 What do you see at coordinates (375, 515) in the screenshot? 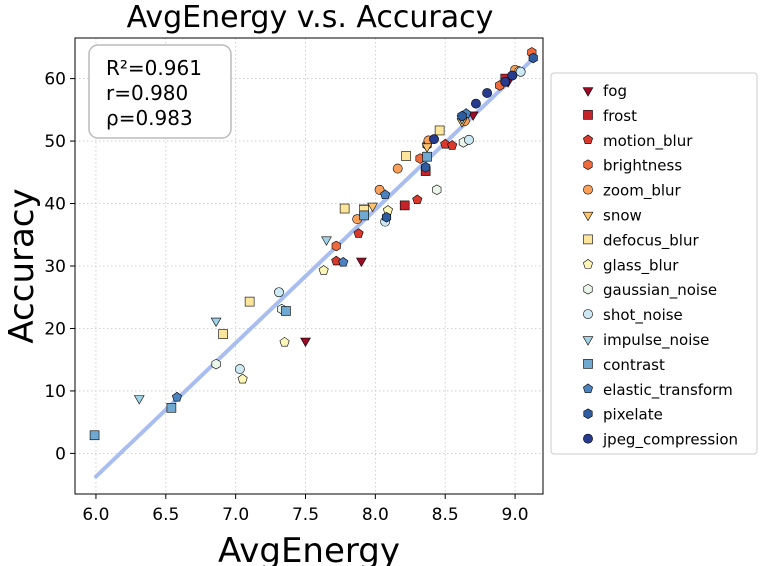
I see `x-tick-label: 8.0` at bounding box center [375, 515].